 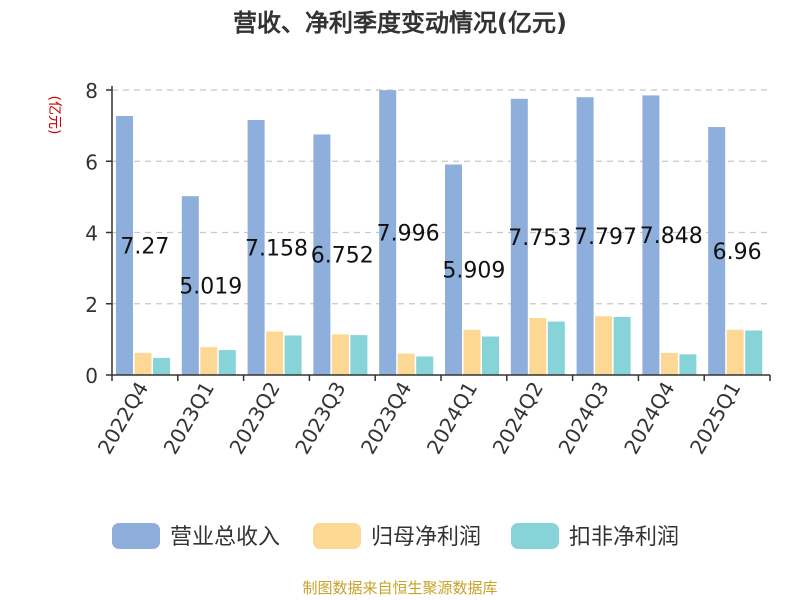 I want to click on x-tick-label: 2024Q3, so click(x=583, y=418).